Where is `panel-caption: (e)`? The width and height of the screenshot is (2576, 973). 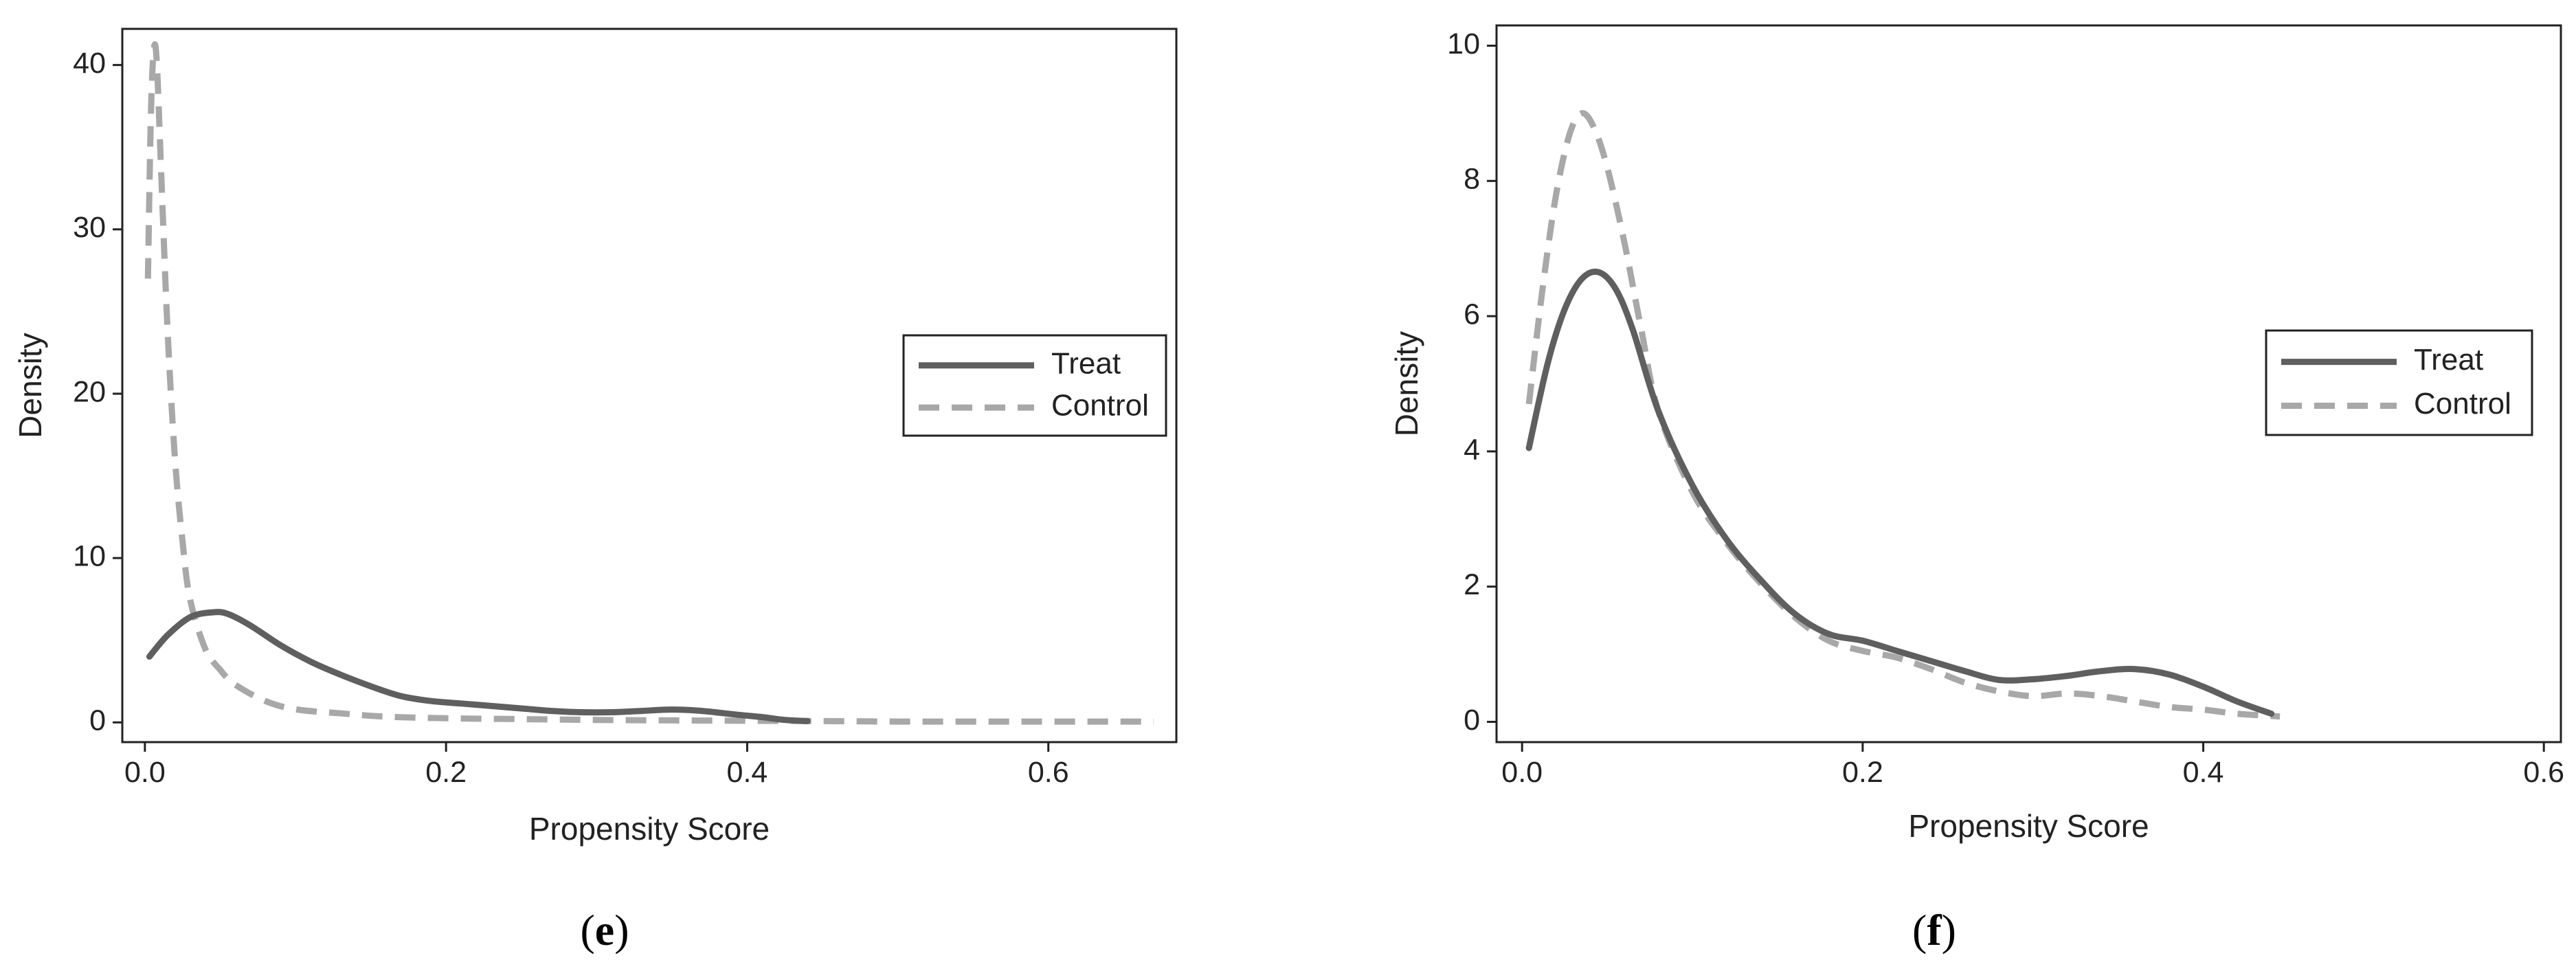 panel-caption: (e) is located at coordinates (604, 930).